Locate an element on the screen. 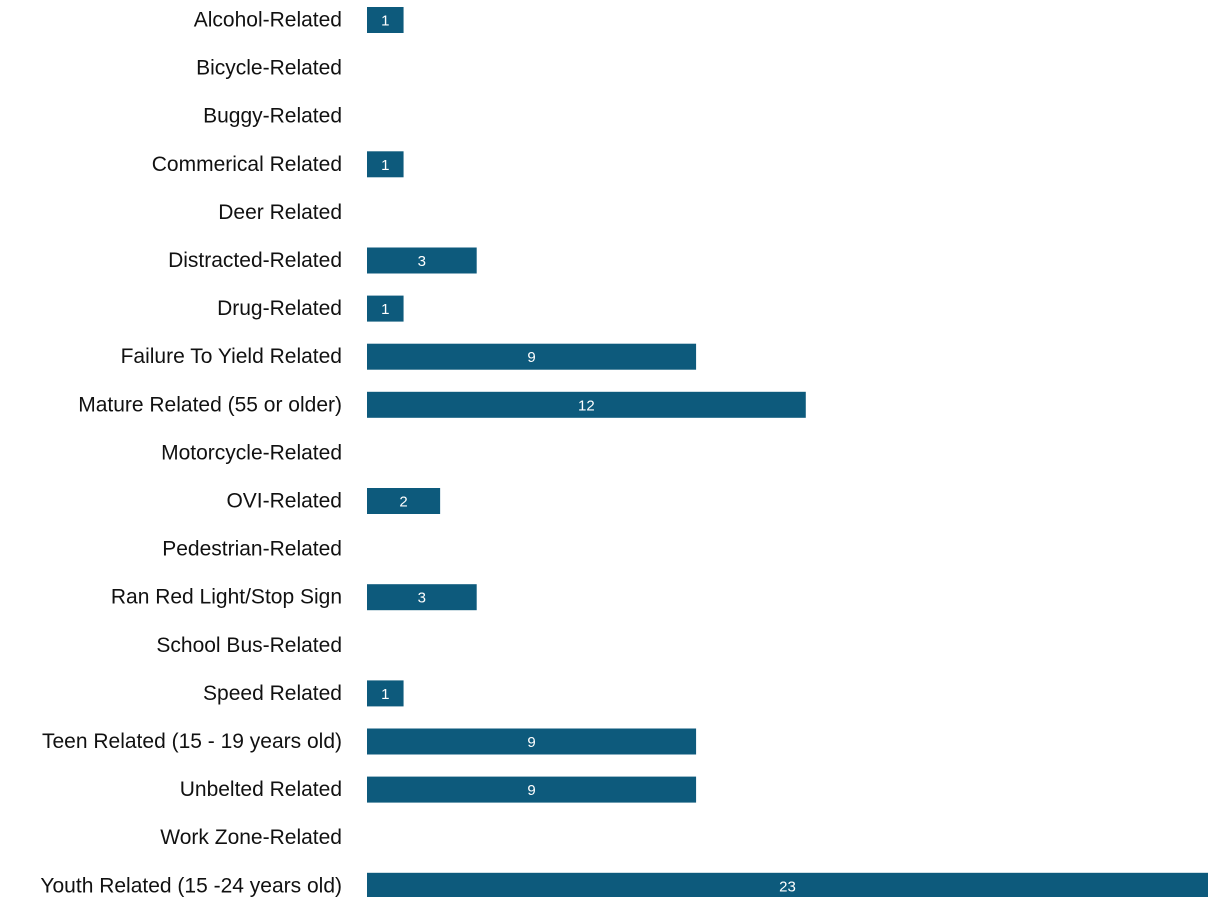 This screenshot has width=1208, height=897. value-label-distracted-related: 3 is located at coordinates (422, 261).